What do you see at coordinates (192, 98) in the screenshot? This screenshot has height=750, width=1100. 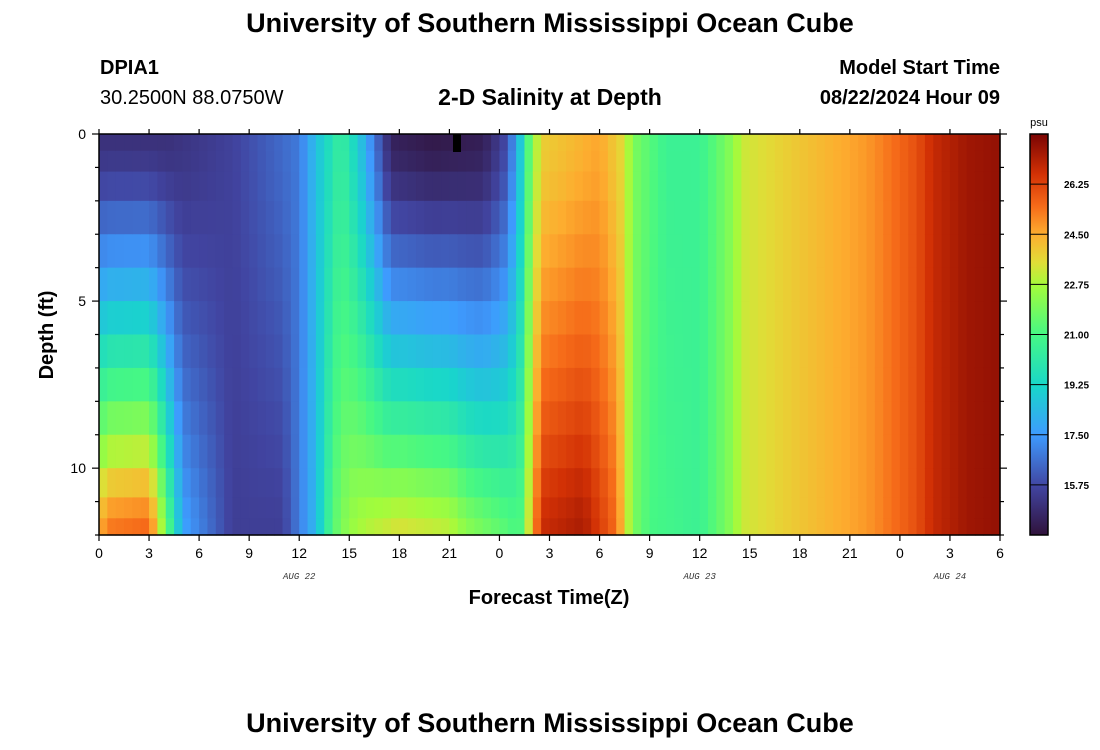 I see `station-coordinates: 30.2500N 88.0750W` at bounding box center [192, 98].